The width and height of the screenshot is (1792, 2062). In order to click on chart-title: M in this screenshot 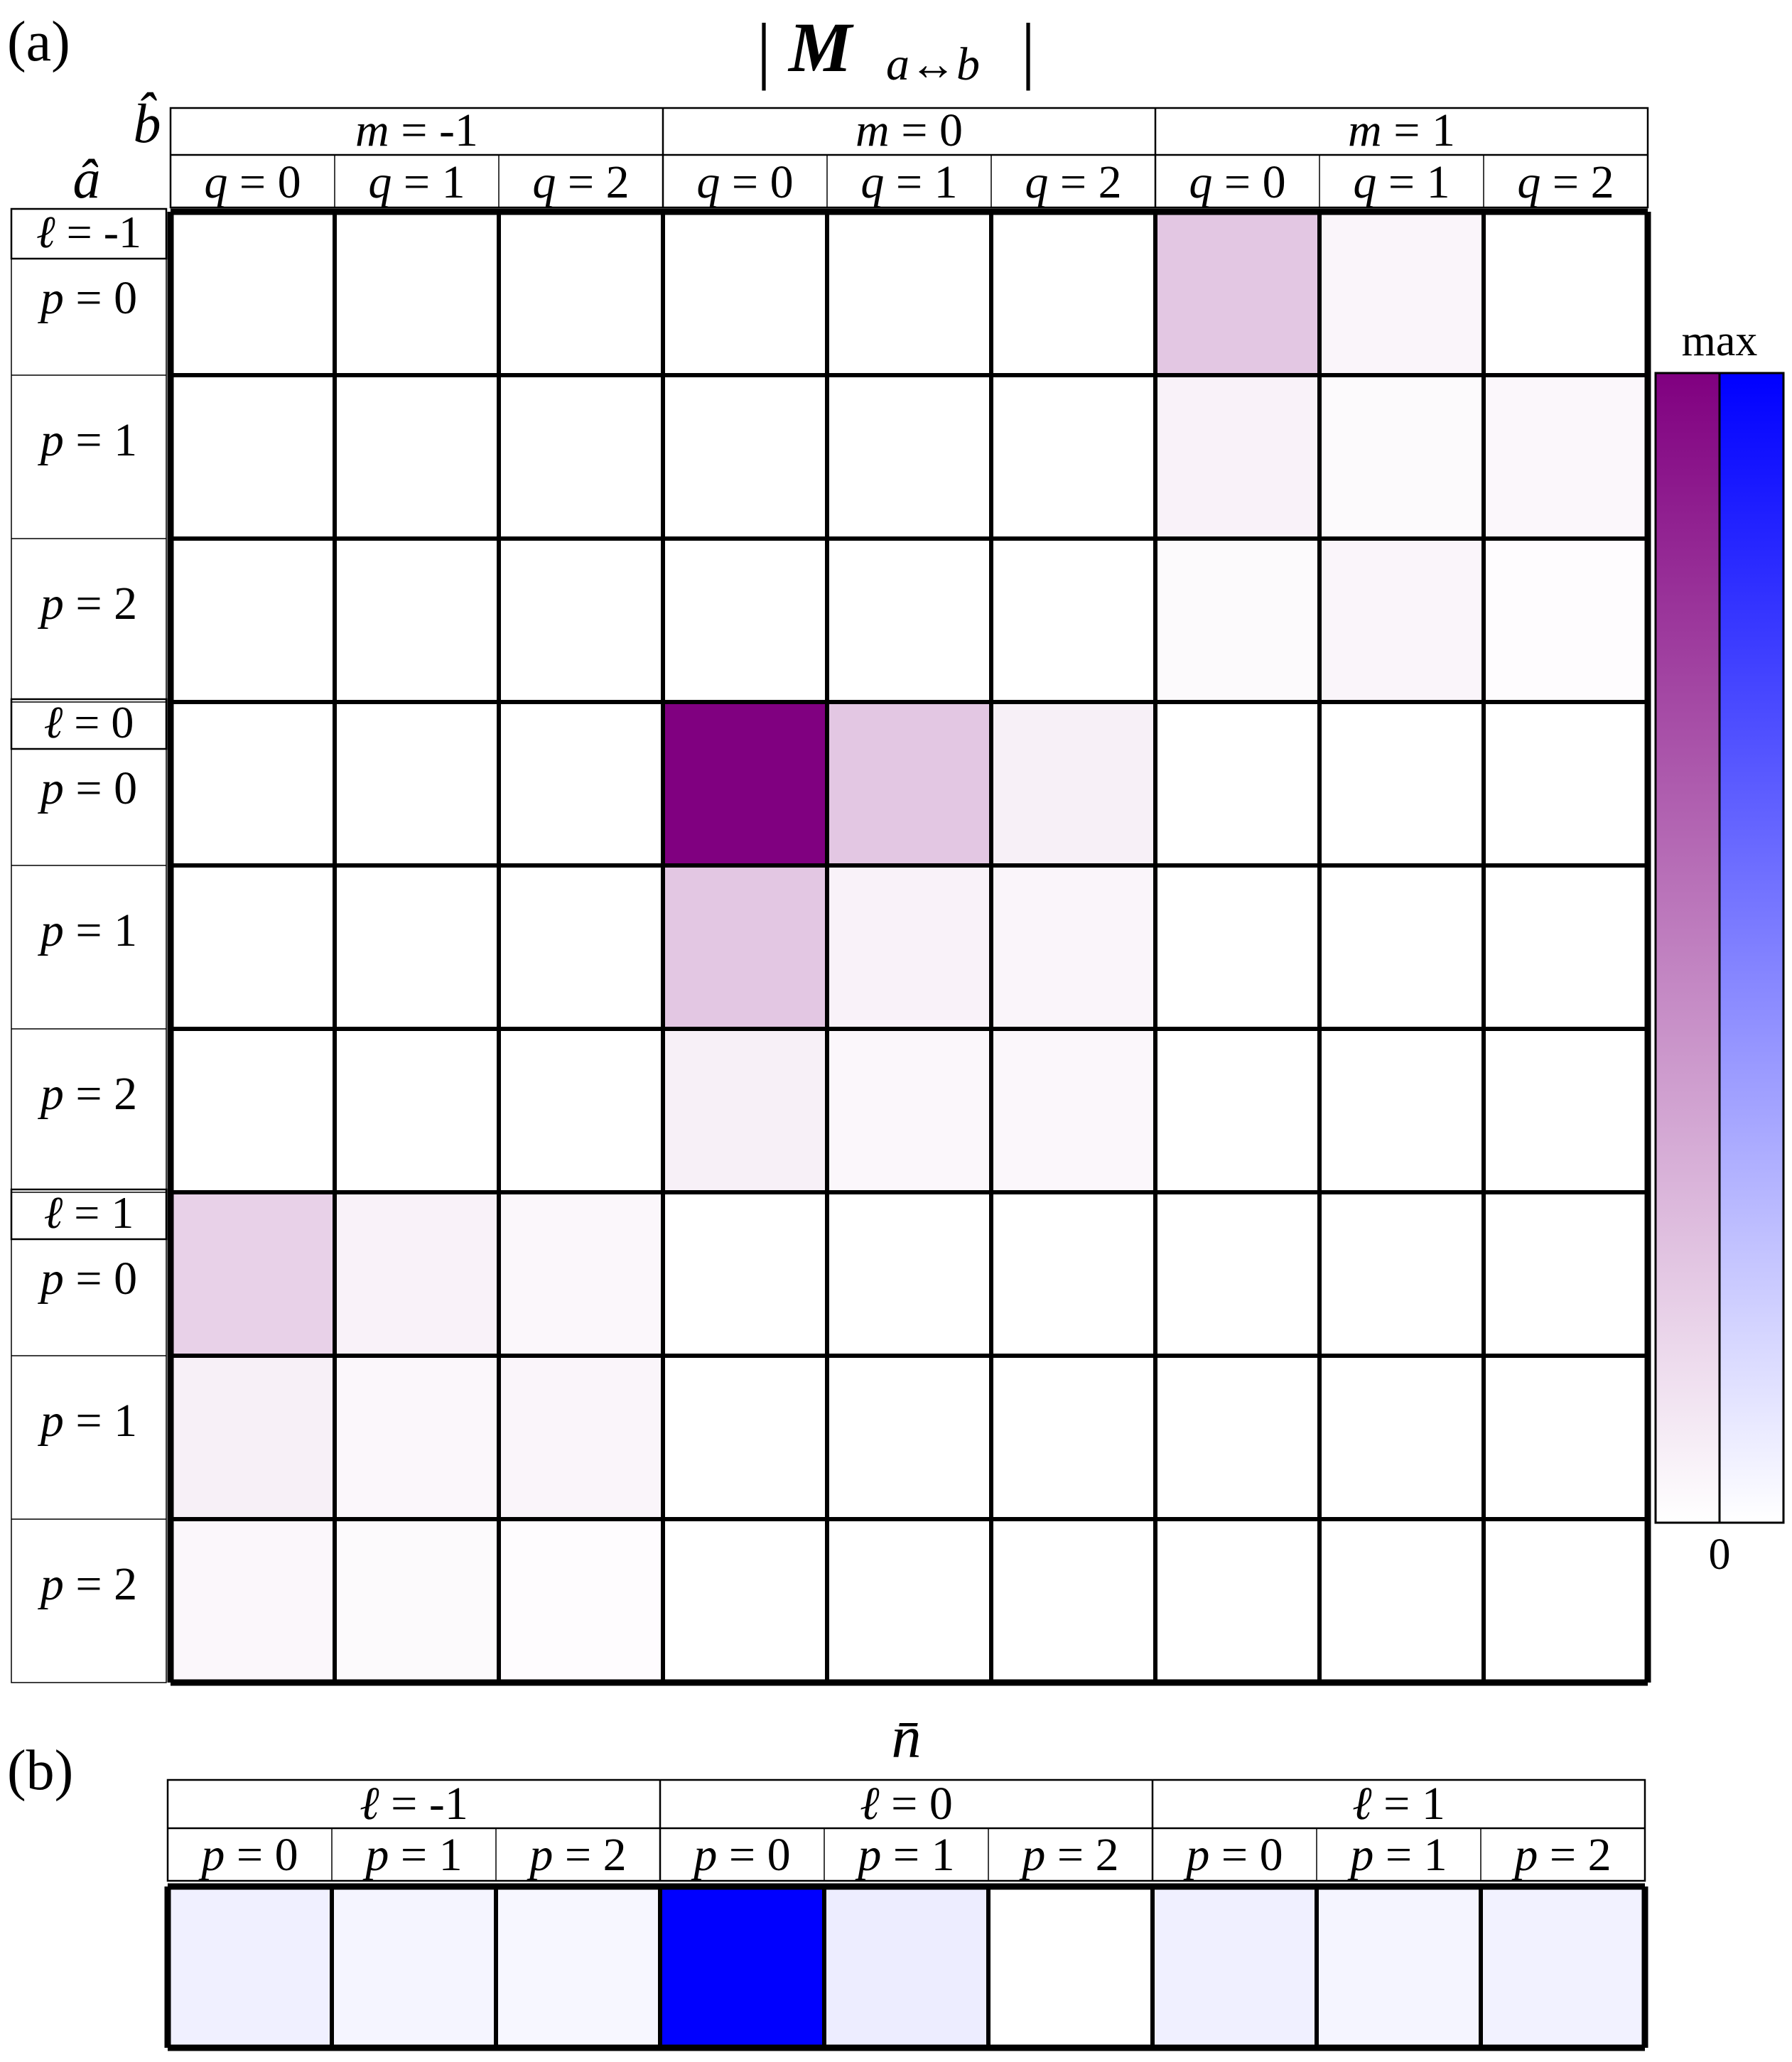, I will do `click(820, 47)`.